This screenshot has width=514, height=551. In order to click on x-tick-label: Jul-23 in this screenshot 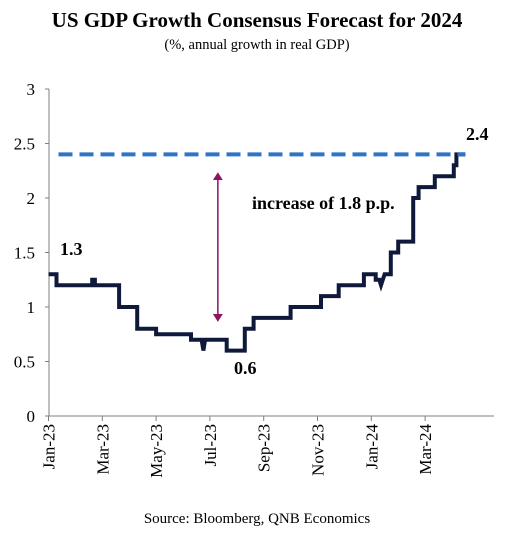, I will do `click(210, 445)`.